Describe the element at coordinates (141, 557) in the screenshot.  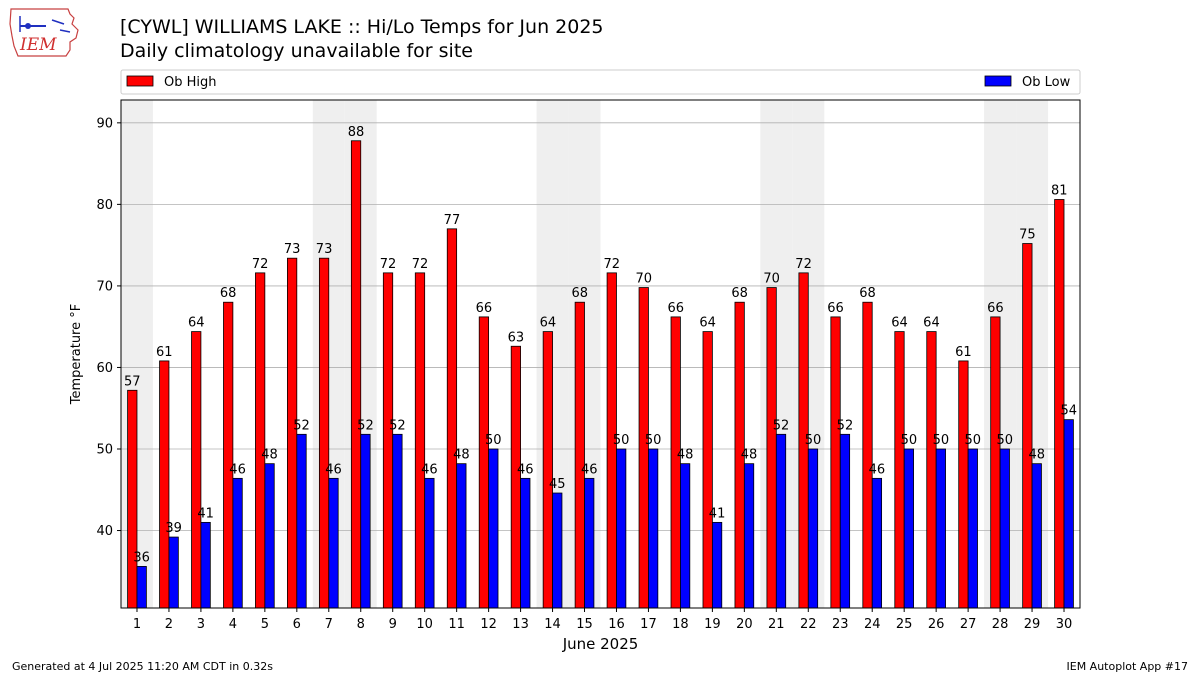
I see `low-label-day-1: 36` at that location.